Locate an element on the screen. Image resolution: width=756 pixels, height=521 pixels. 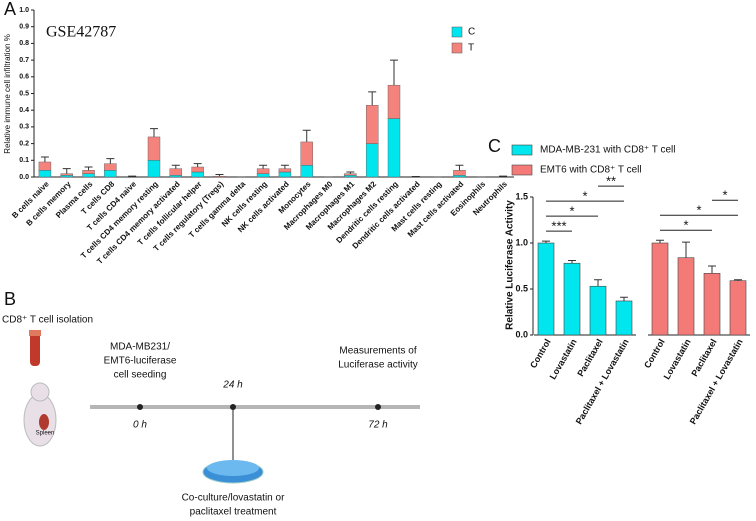
step-text: MDA-MB231/ is located at coordinates (140, 347).